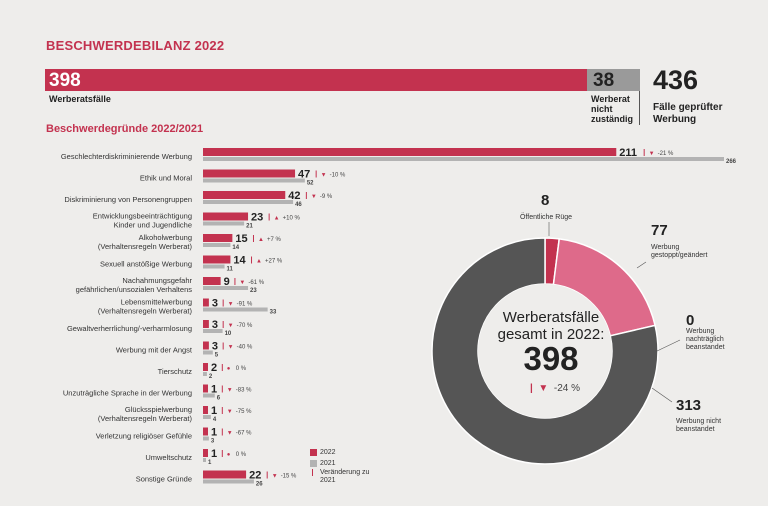 This screenshot has height=506, width=768. Describe the element at coordinates (731, 162) in the screenshot. I see `value-2021: 266` at that location.